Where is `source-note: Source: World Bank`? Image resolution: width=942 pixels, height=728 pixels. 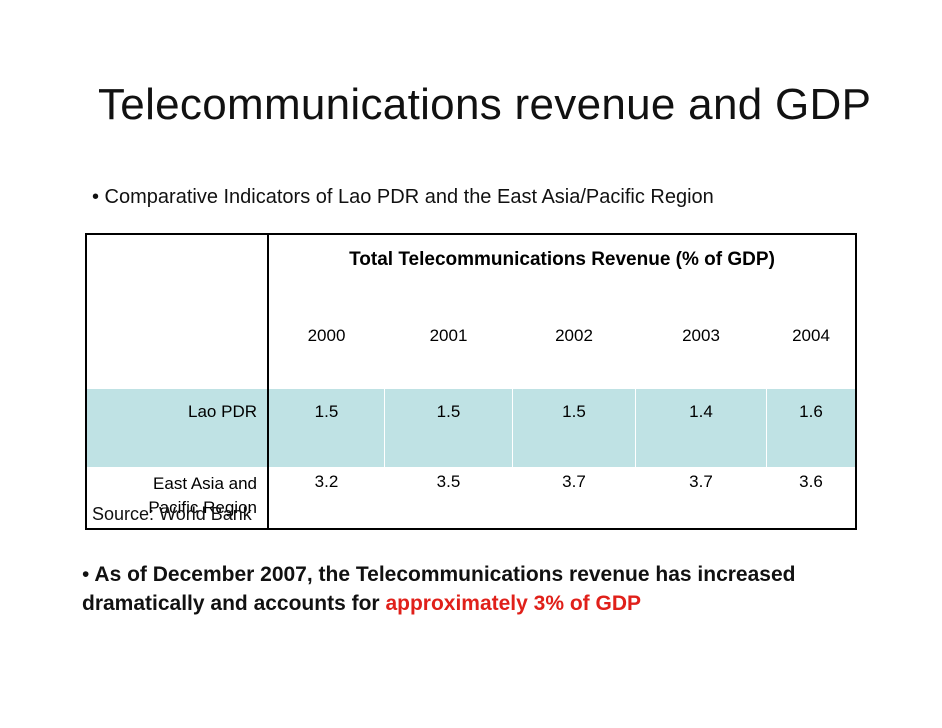 source-note: Source: World Bank is located at coordinates (172, 514).